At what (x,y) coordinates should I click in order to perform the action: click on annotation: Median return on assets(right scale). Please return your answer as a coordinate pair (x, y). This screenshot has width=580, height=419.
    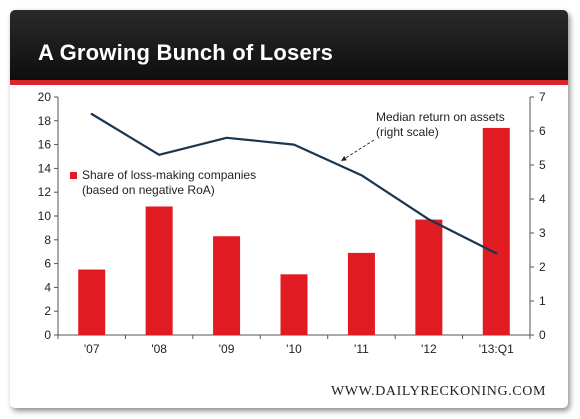
    Looking at the image, I should click on (422, 136).